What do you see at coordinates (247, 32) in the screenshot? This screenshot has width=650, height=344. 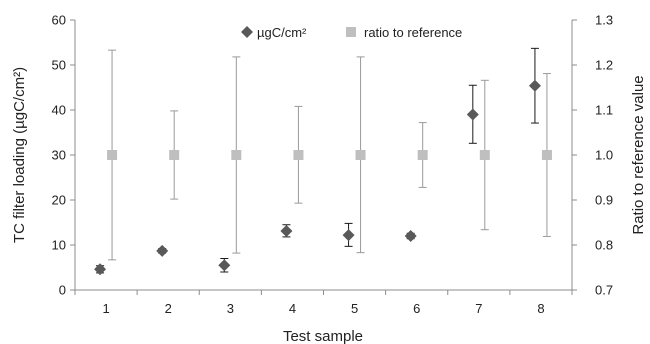 I see `legend-diamond-marker` at bounding box center [247, 32].